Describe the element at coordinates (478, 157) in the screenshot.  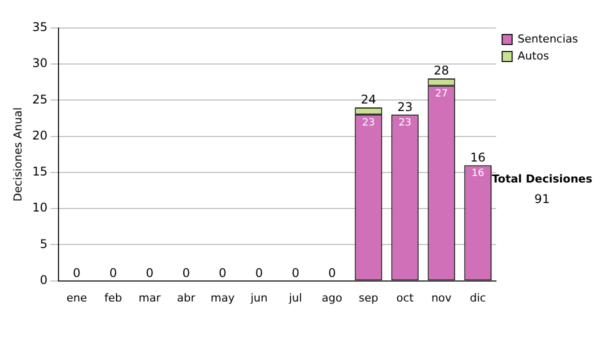
I see `total-label: 16` at that location.